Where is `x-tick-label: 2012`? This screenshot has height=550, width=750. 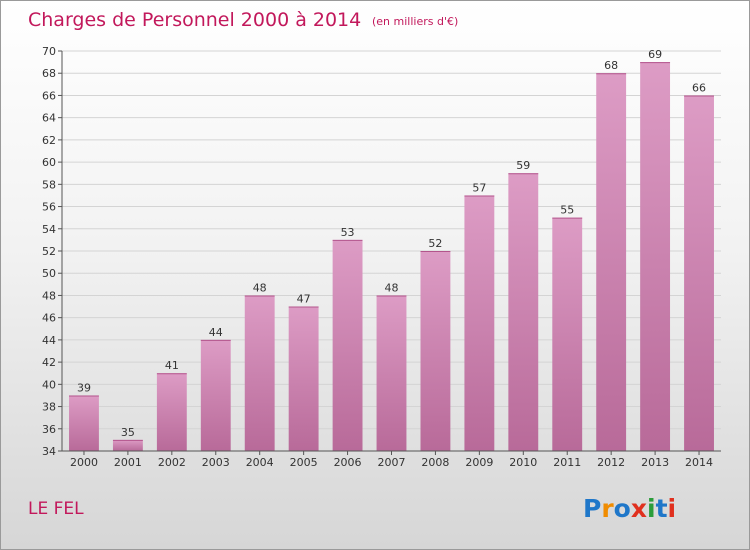 x-tick-label: 2012 is located at coordinates (611, 462).